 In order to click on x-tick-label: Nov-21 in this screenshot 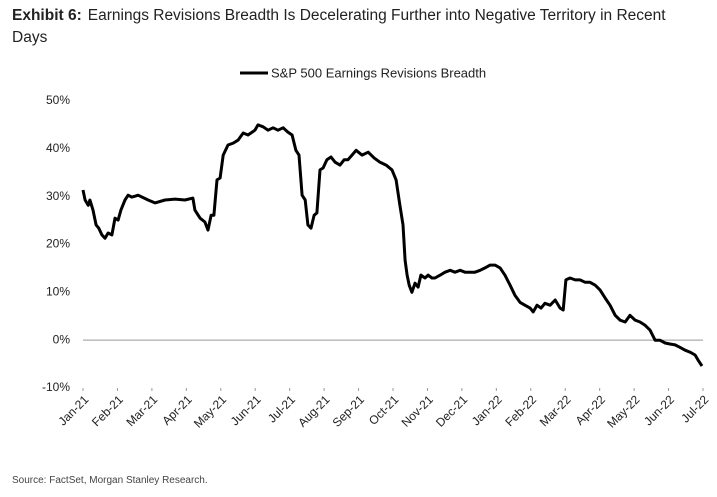, I will do `click(417, 410)`.